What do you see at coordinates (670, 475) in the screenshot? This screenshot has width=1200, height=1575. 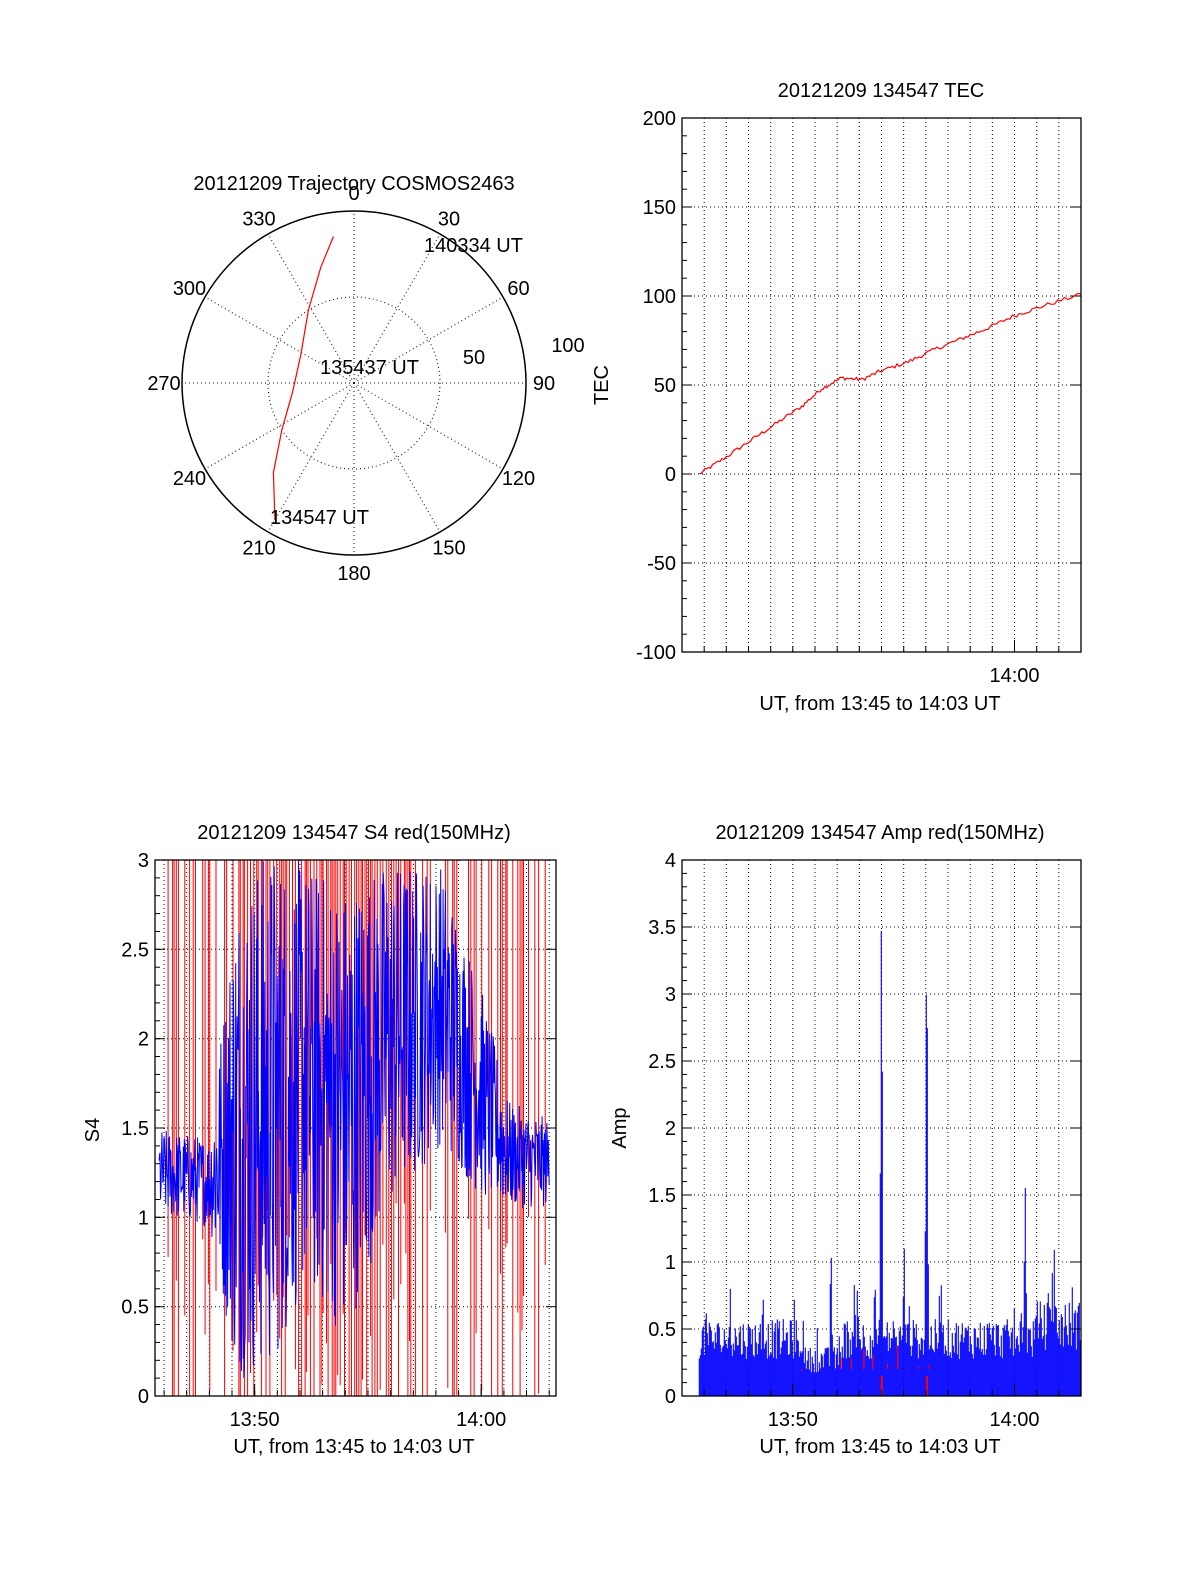 I see `tec-y-tick-label: 0` at bounding box center [670, 475].